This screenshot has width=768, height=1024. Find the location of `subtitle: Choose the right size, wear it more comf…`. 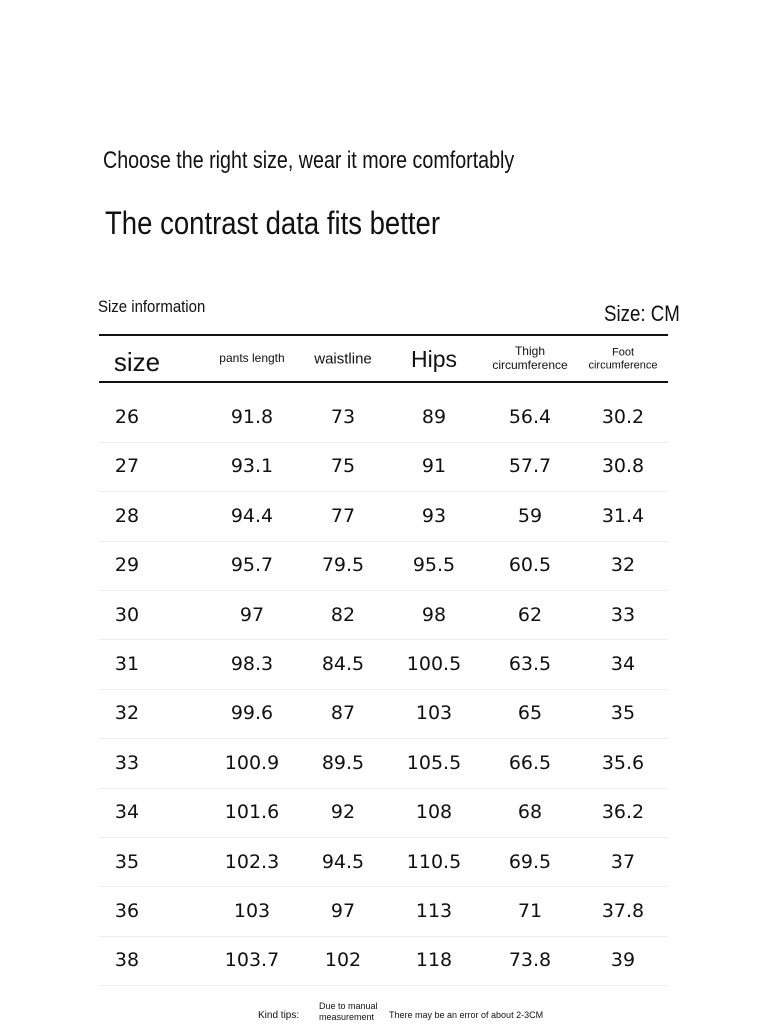

subtitle: Choose the right size, wear it more comf… is located at coordinates (309, 160).